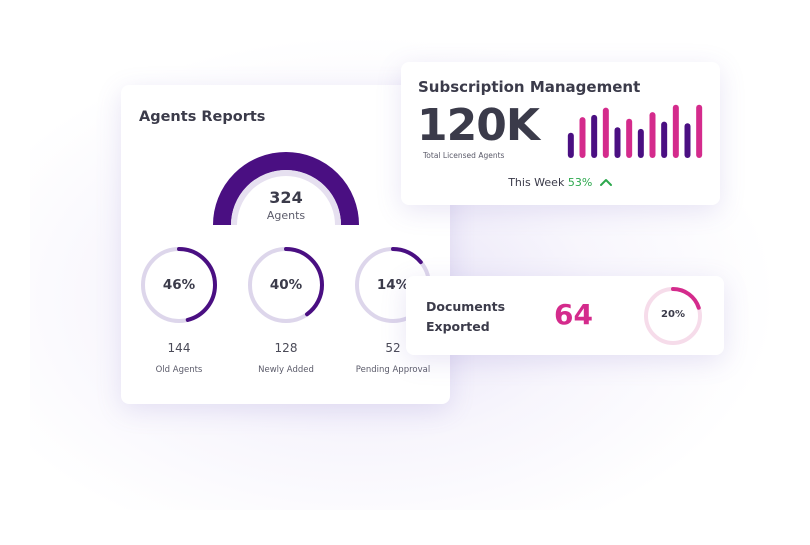 The width and height of the screenshot is (810, 545). Describe the element at coordinates (393, 370) in the screenshot. I see `pending-approval-label: Pending Approval` at that location.